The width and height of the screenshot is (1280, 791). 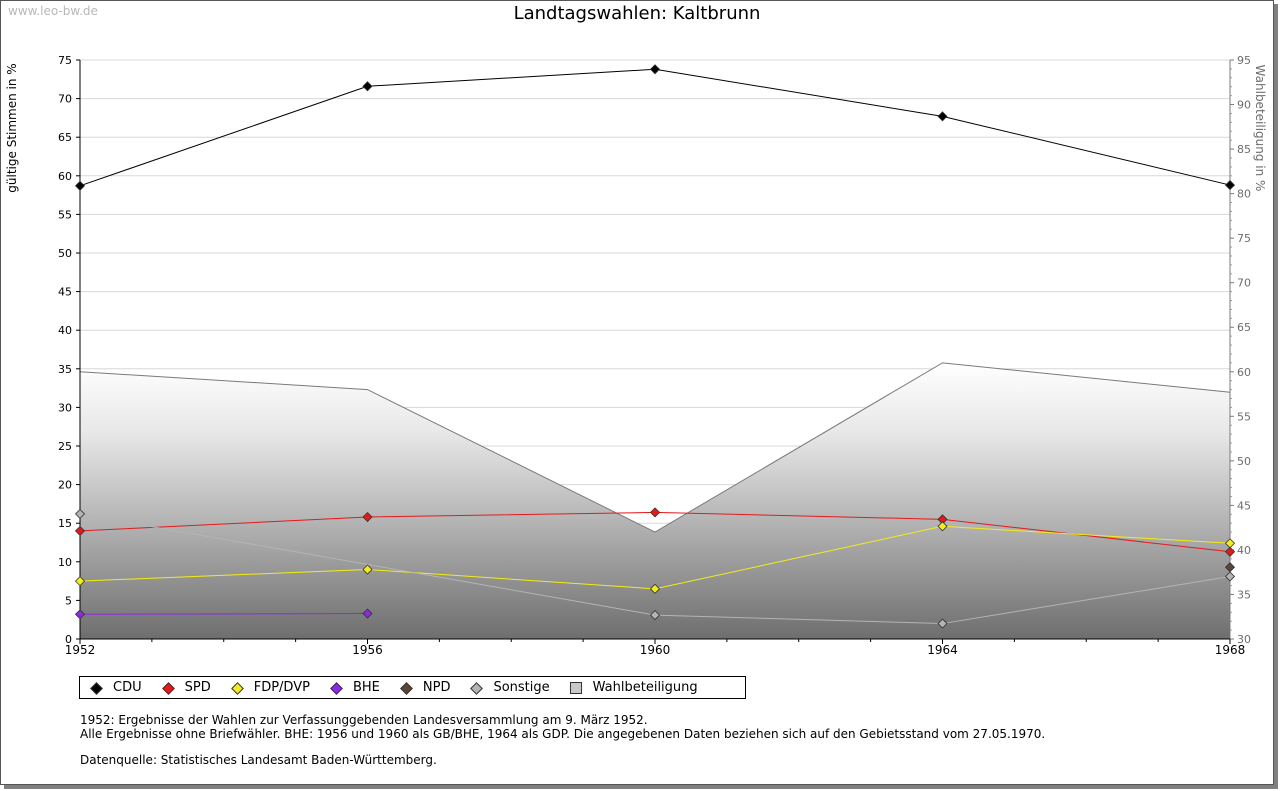 What do you see at coordinates (436, 687) in the screenshot?
I see `legend-label: NPD` at bounding box center [436, 687].